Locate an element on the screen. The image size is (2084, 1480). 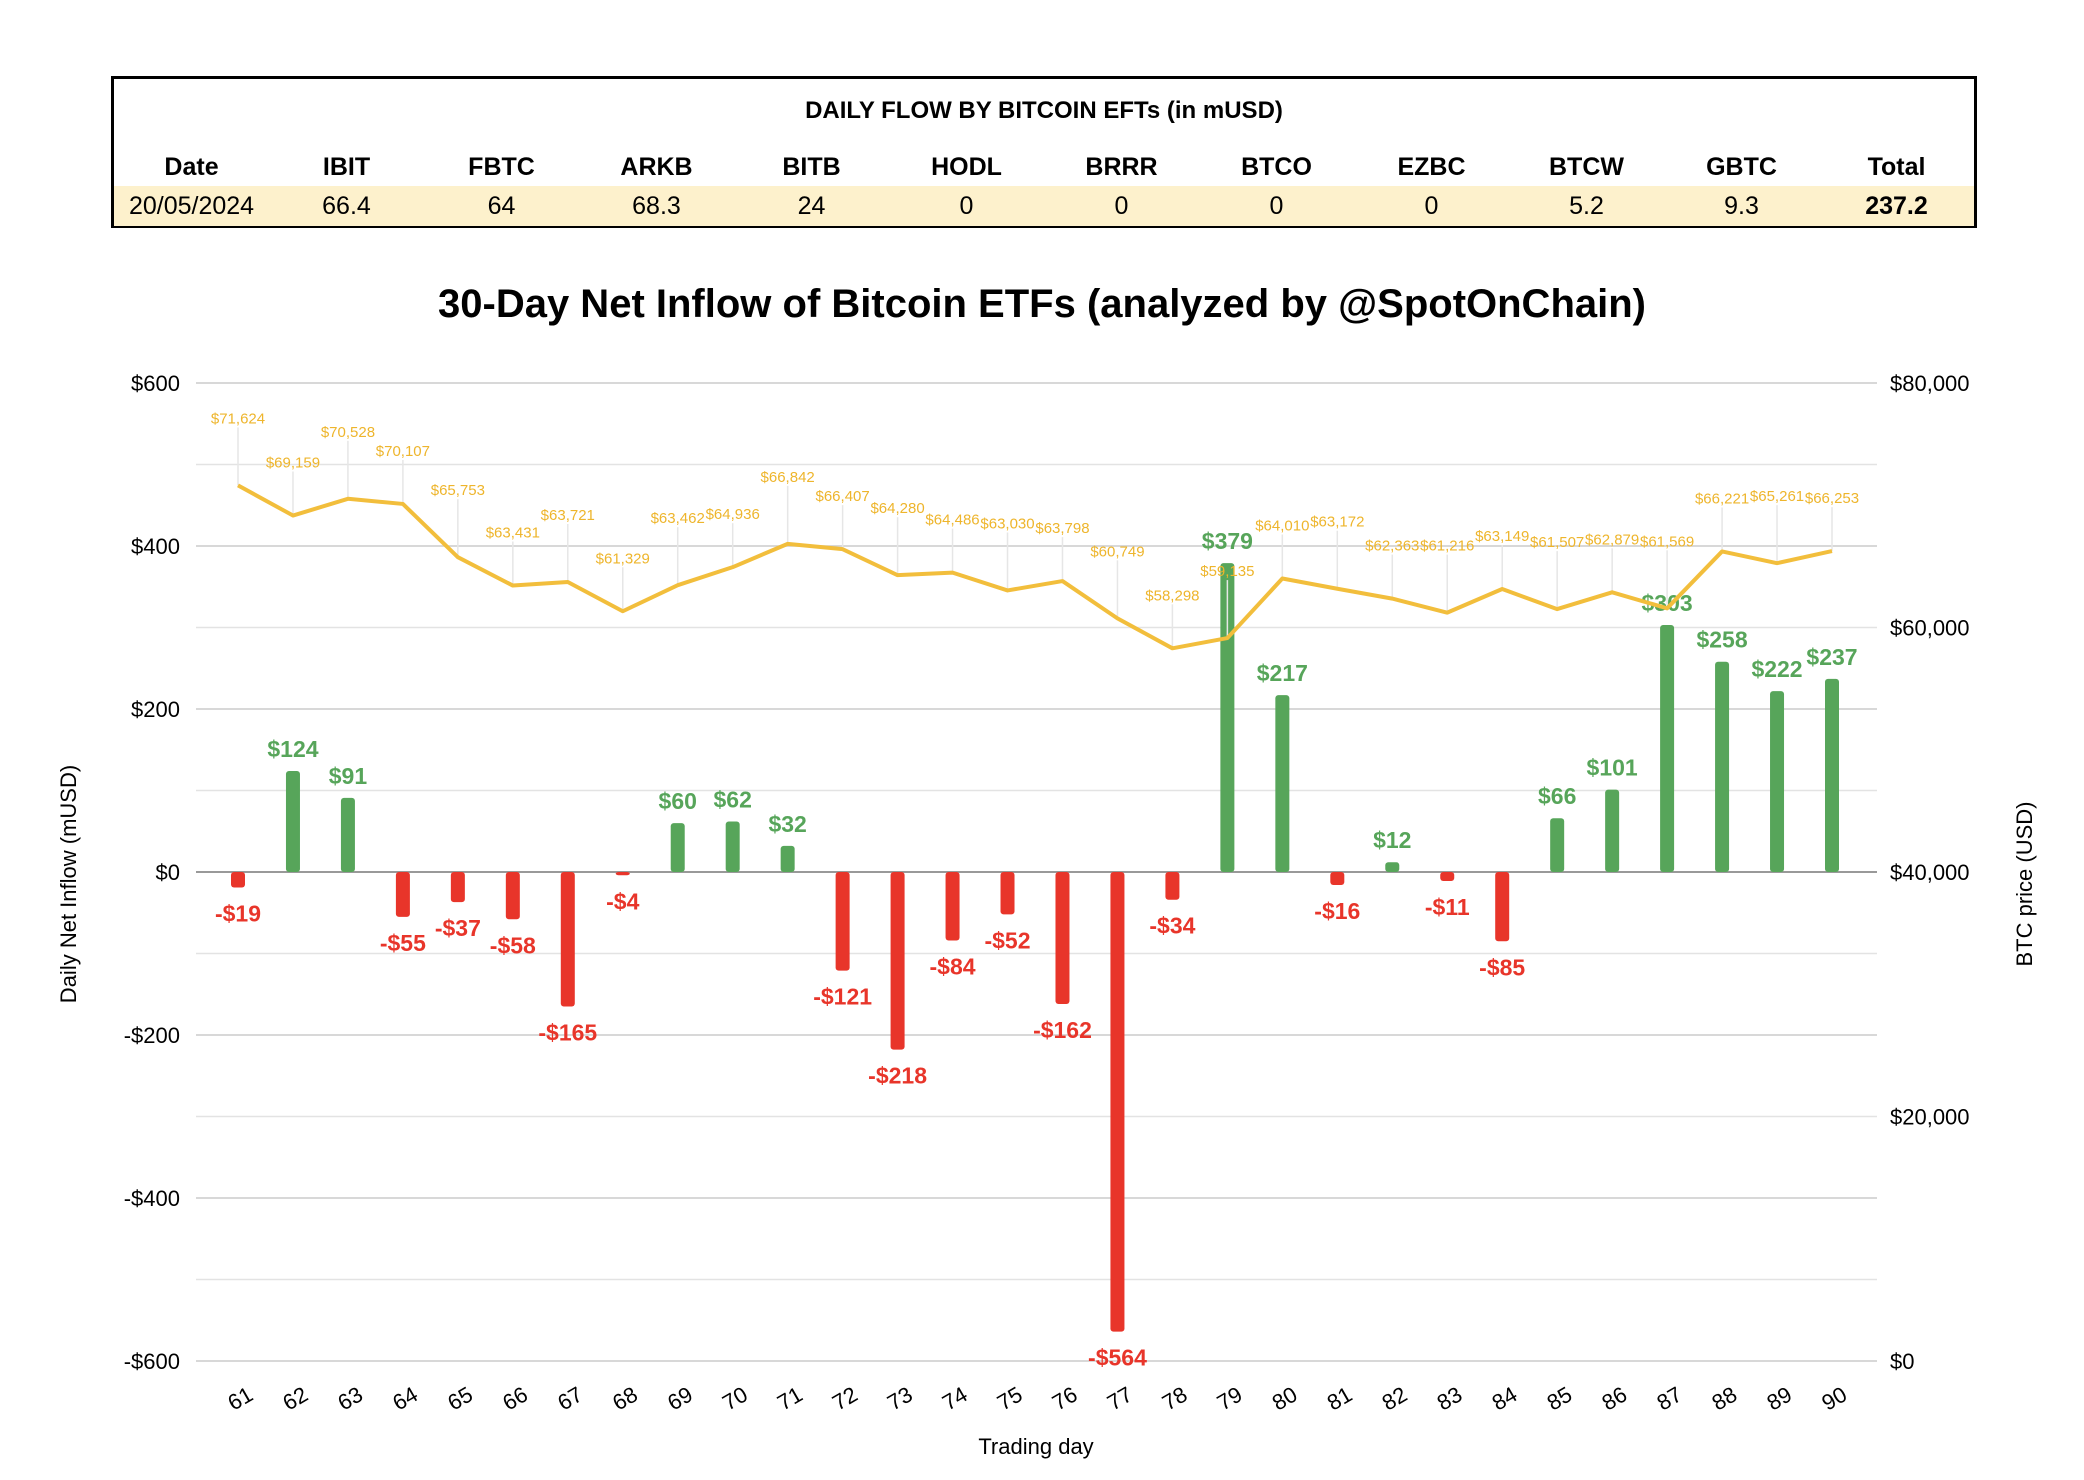
bar-data-label: -$85 is located at coordinates (1502, 967).